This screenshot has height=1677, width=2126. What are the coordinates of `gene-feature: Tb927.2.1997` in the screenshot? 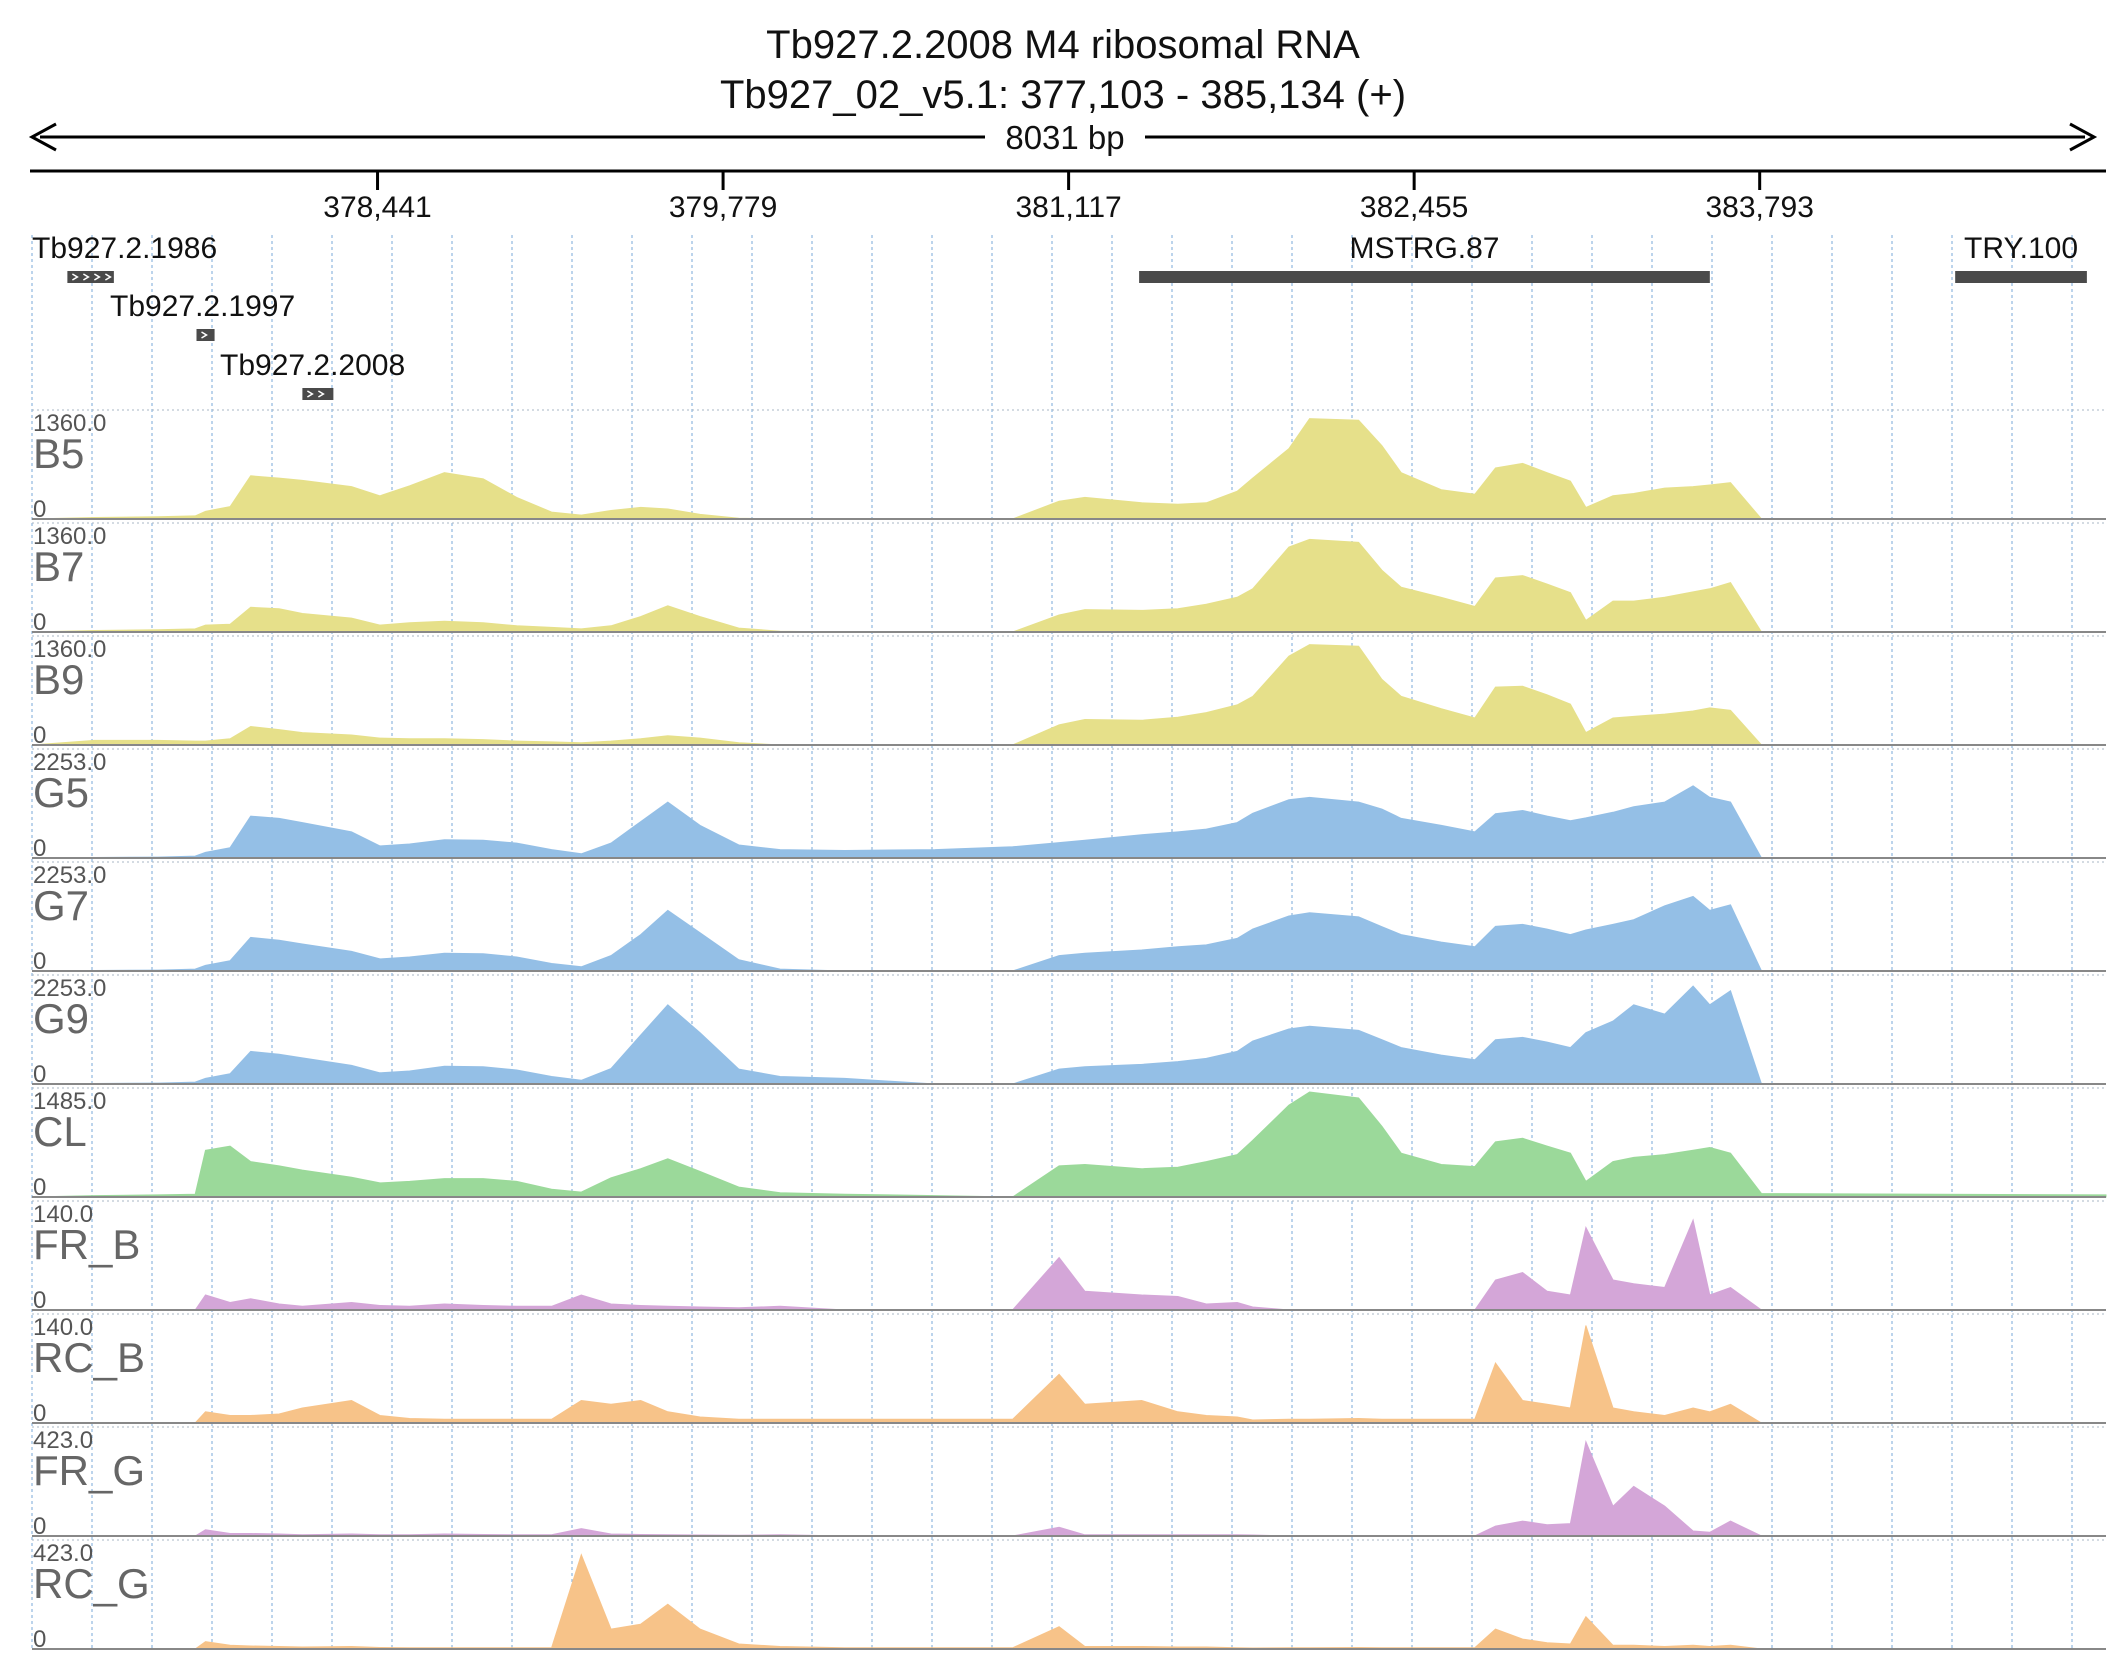 It's located at (202, 315).